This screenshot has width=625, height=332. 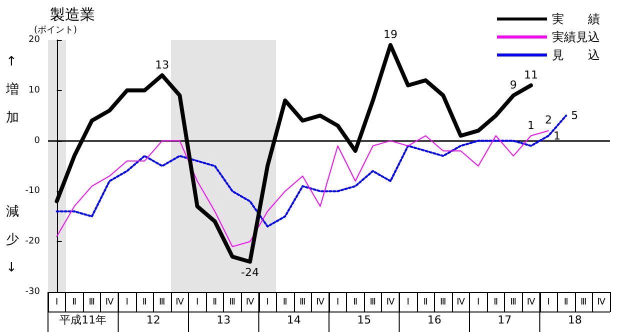 What do you see at coordinates (12, 90) in the screenshot?
I see `text: ↑増加` at bounding box center [12, 90].